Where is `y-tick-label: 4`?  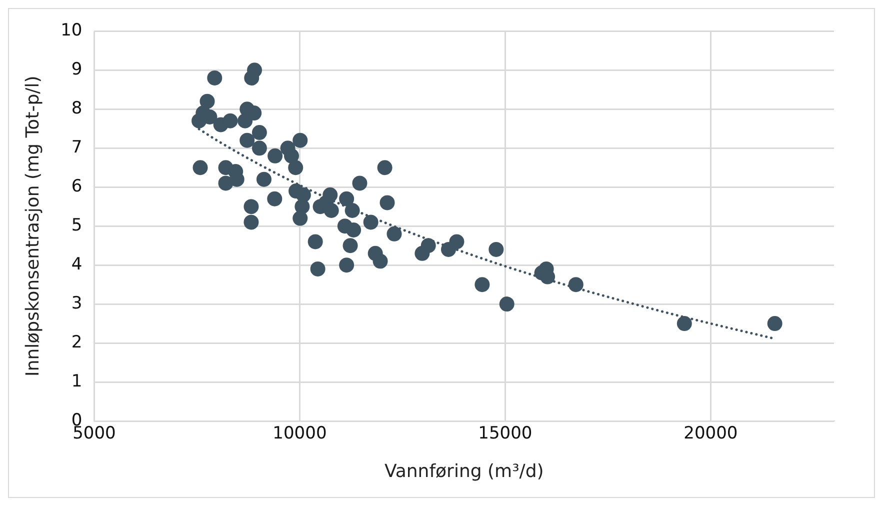 y-tick-label: 4 is located at coordinates (76, 264).